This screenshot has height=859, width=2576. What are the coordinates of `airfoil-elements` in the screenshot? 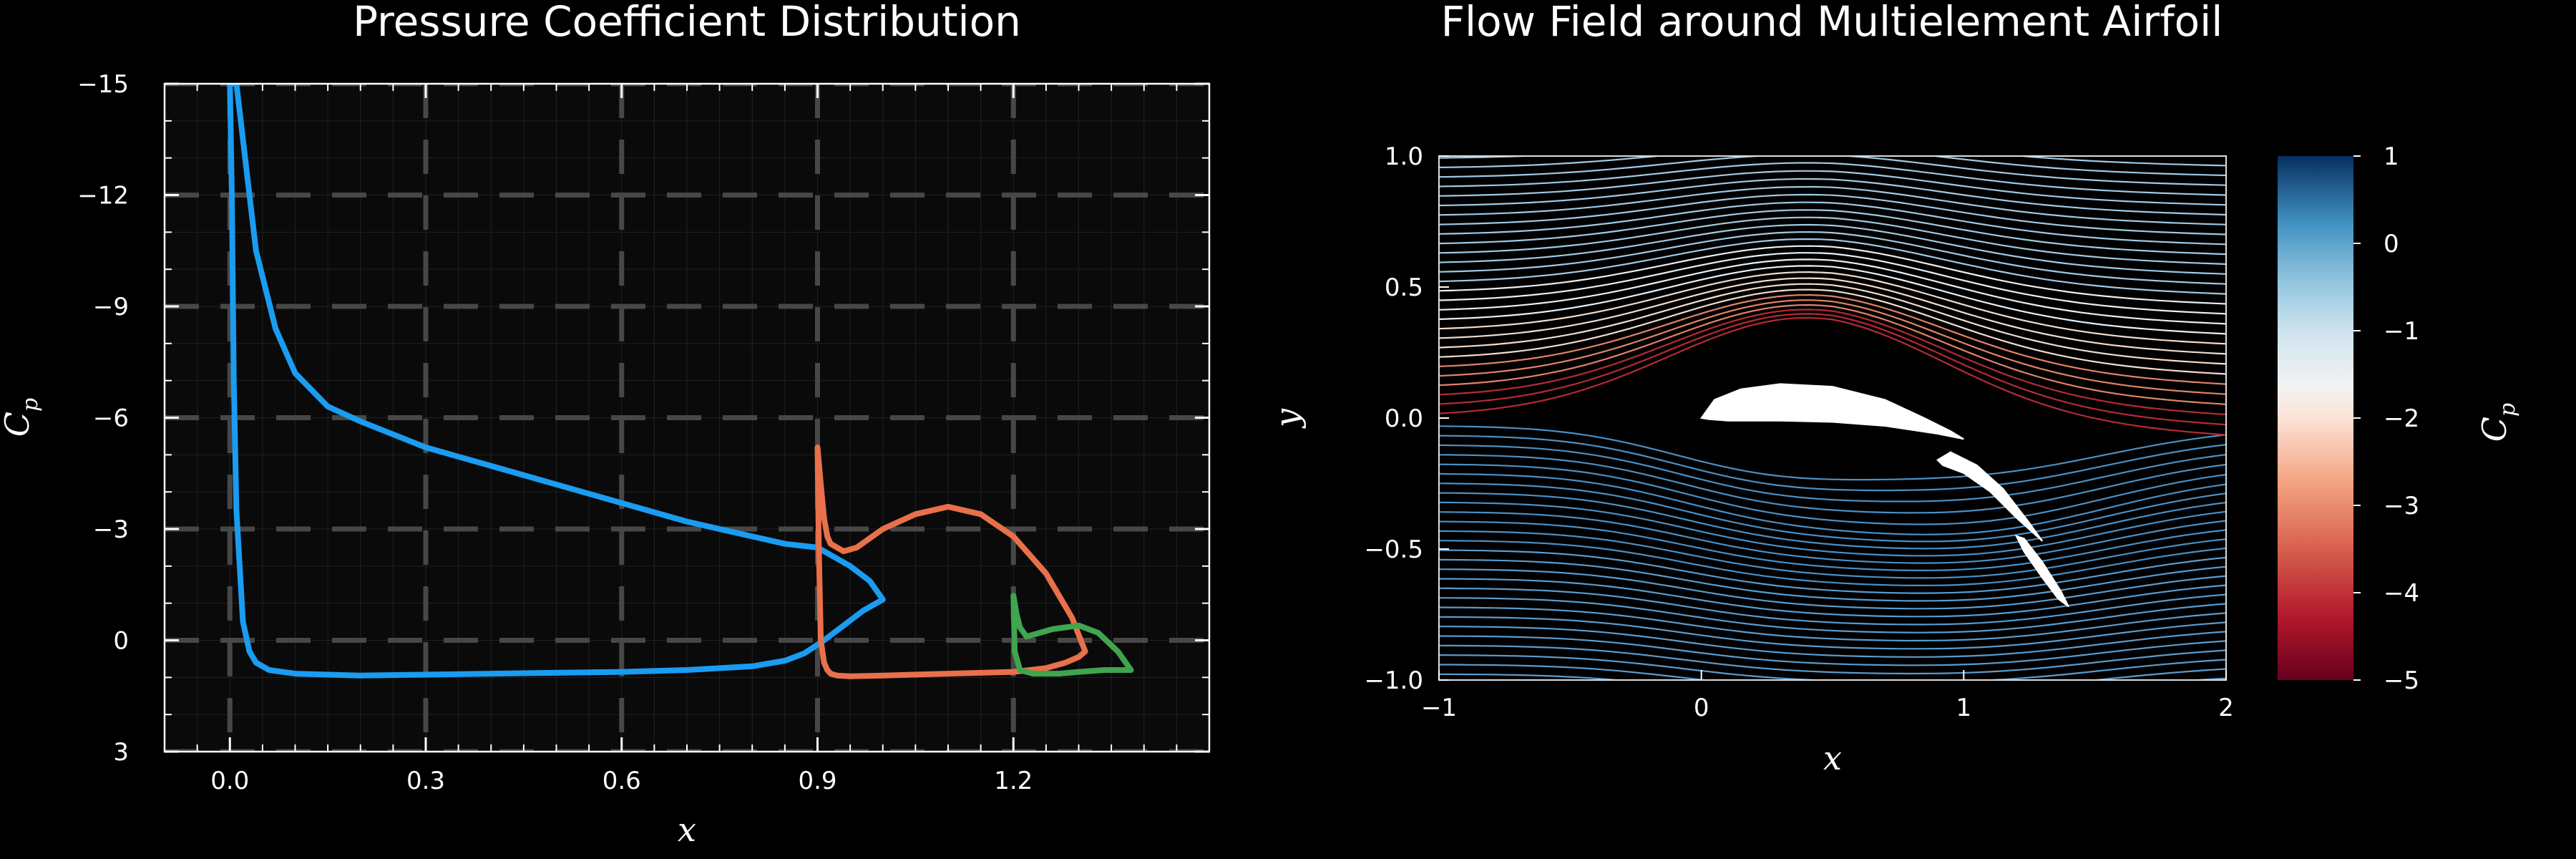 It's located at (1884, 495).